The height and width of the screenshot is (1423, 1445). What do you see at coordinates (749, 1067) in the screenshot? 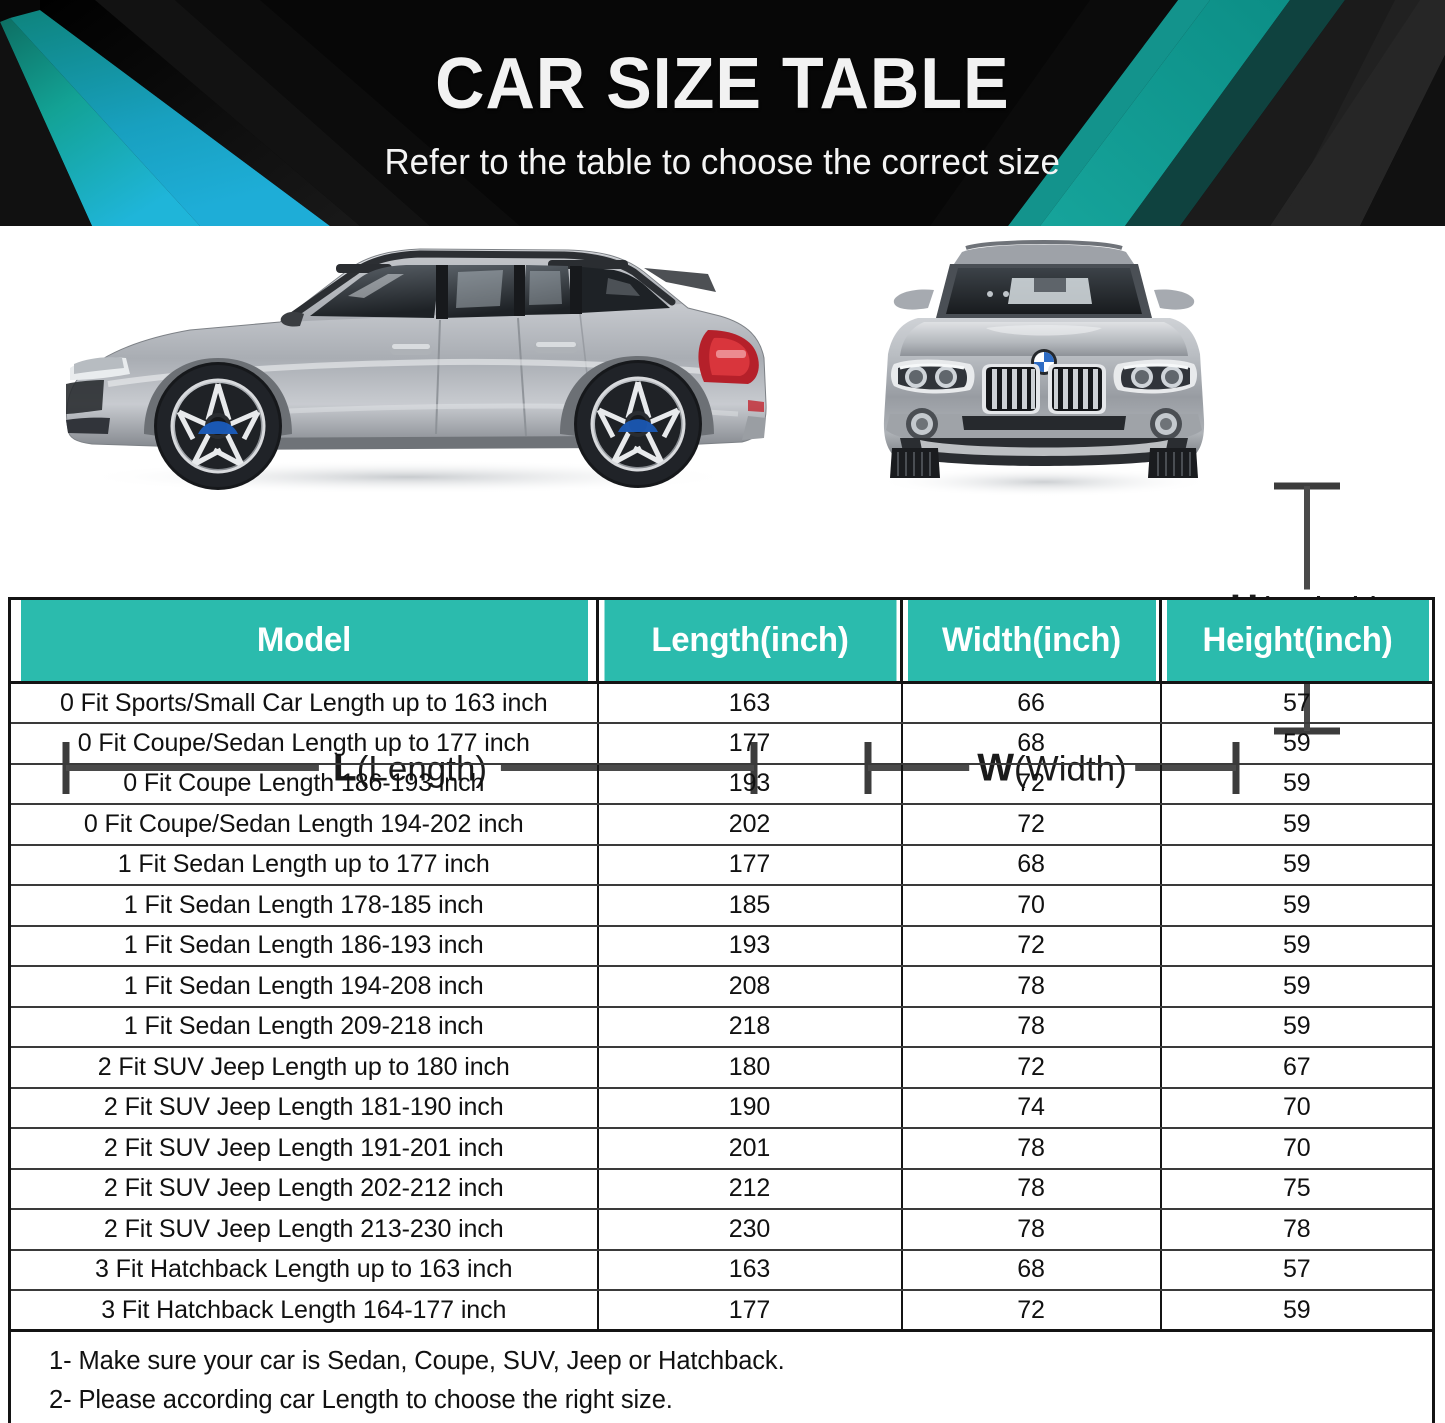
I see `cell-length: 180` at bounding box center [749, 1067].